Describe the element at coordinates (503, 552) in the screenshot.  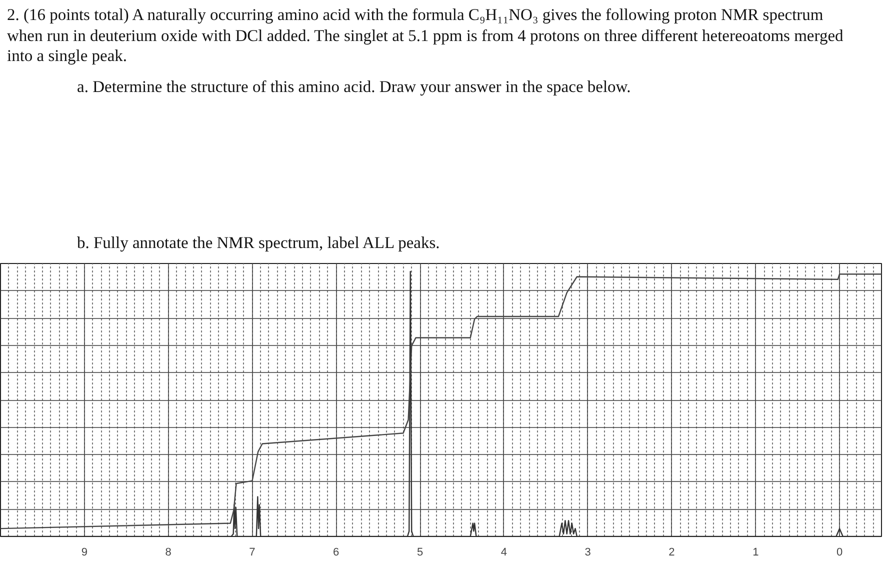
I see `x-tick-label: 4` at that location.